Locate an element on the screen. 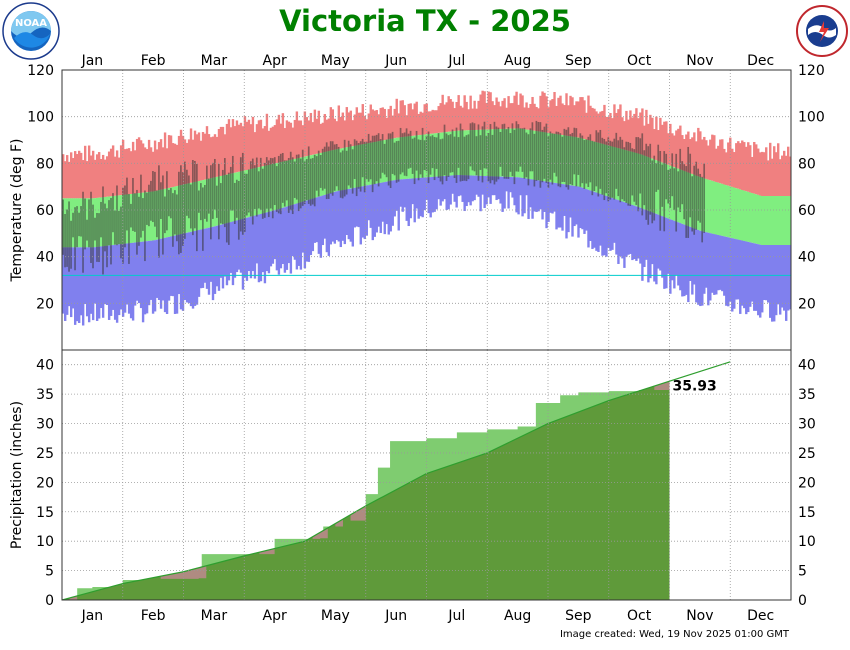  month-label-top: Oct is located at coordinates (639, 61).